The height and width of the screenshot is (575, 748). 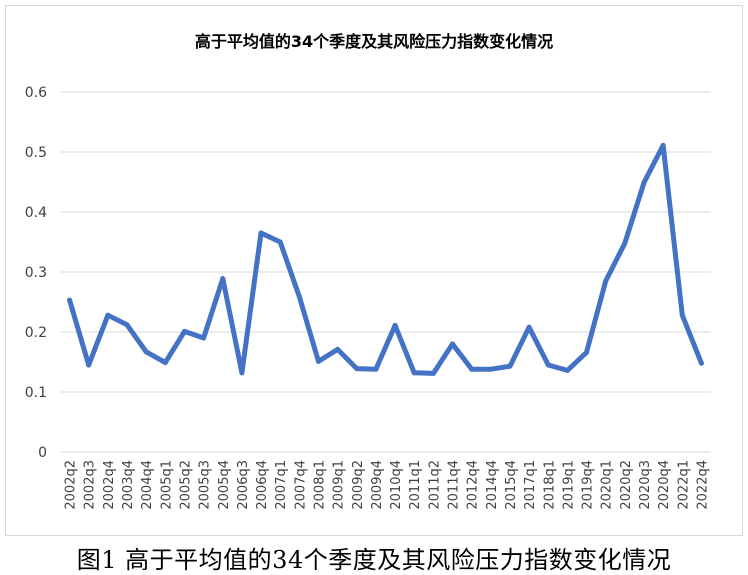 I want to click on y-tick-label: 0.4, so click(x=36, y=213).